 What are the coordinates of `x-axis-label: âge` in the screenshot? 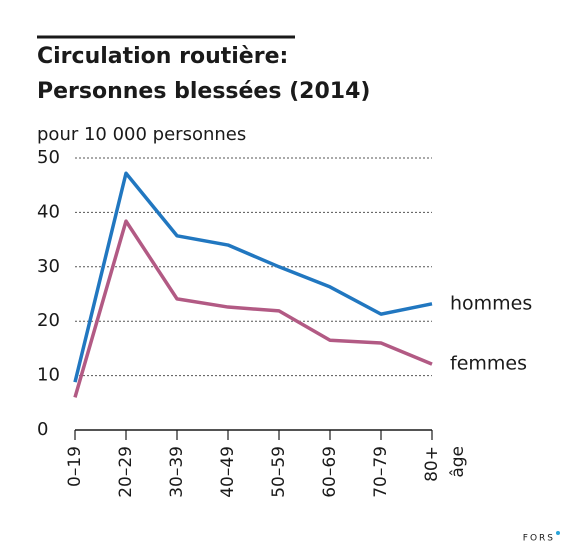 It's located at (458, 462).